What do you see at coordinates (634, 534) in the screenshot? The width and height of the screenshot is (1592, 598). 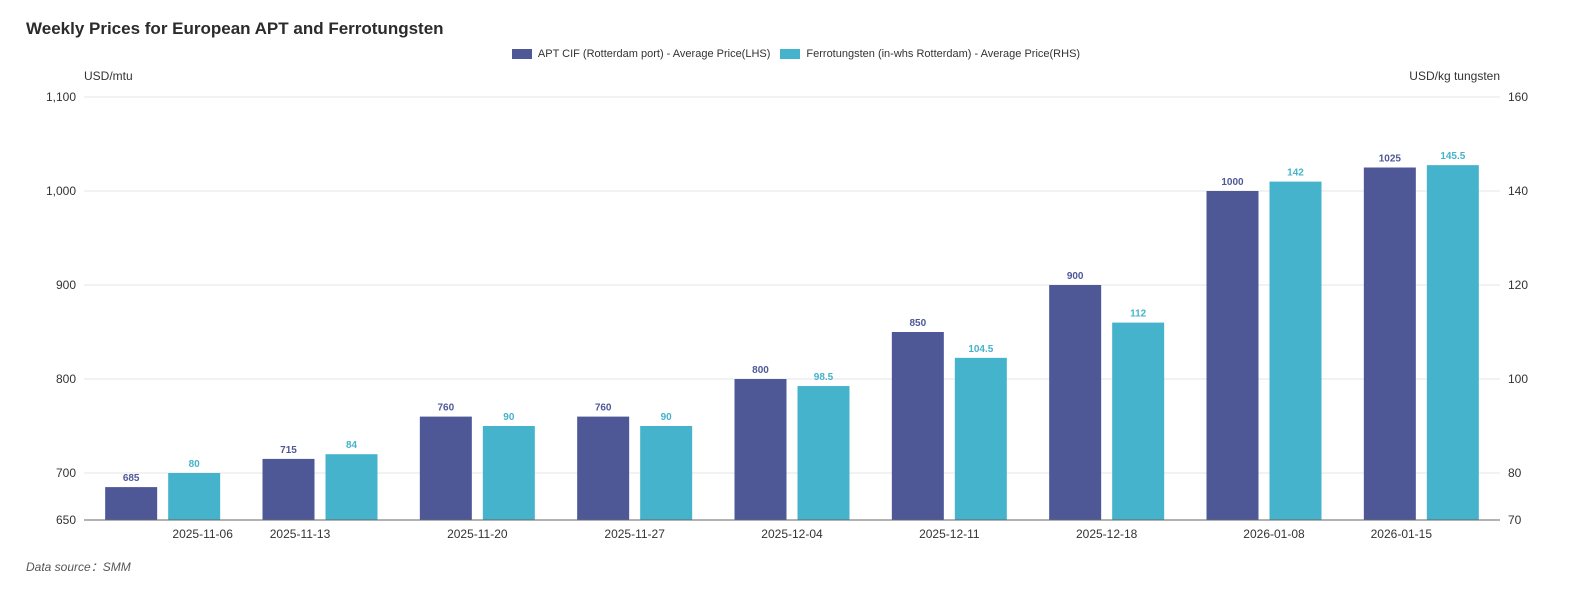 I see `x-tick-label: 2025-11-27` at bounding box center [634, 534].